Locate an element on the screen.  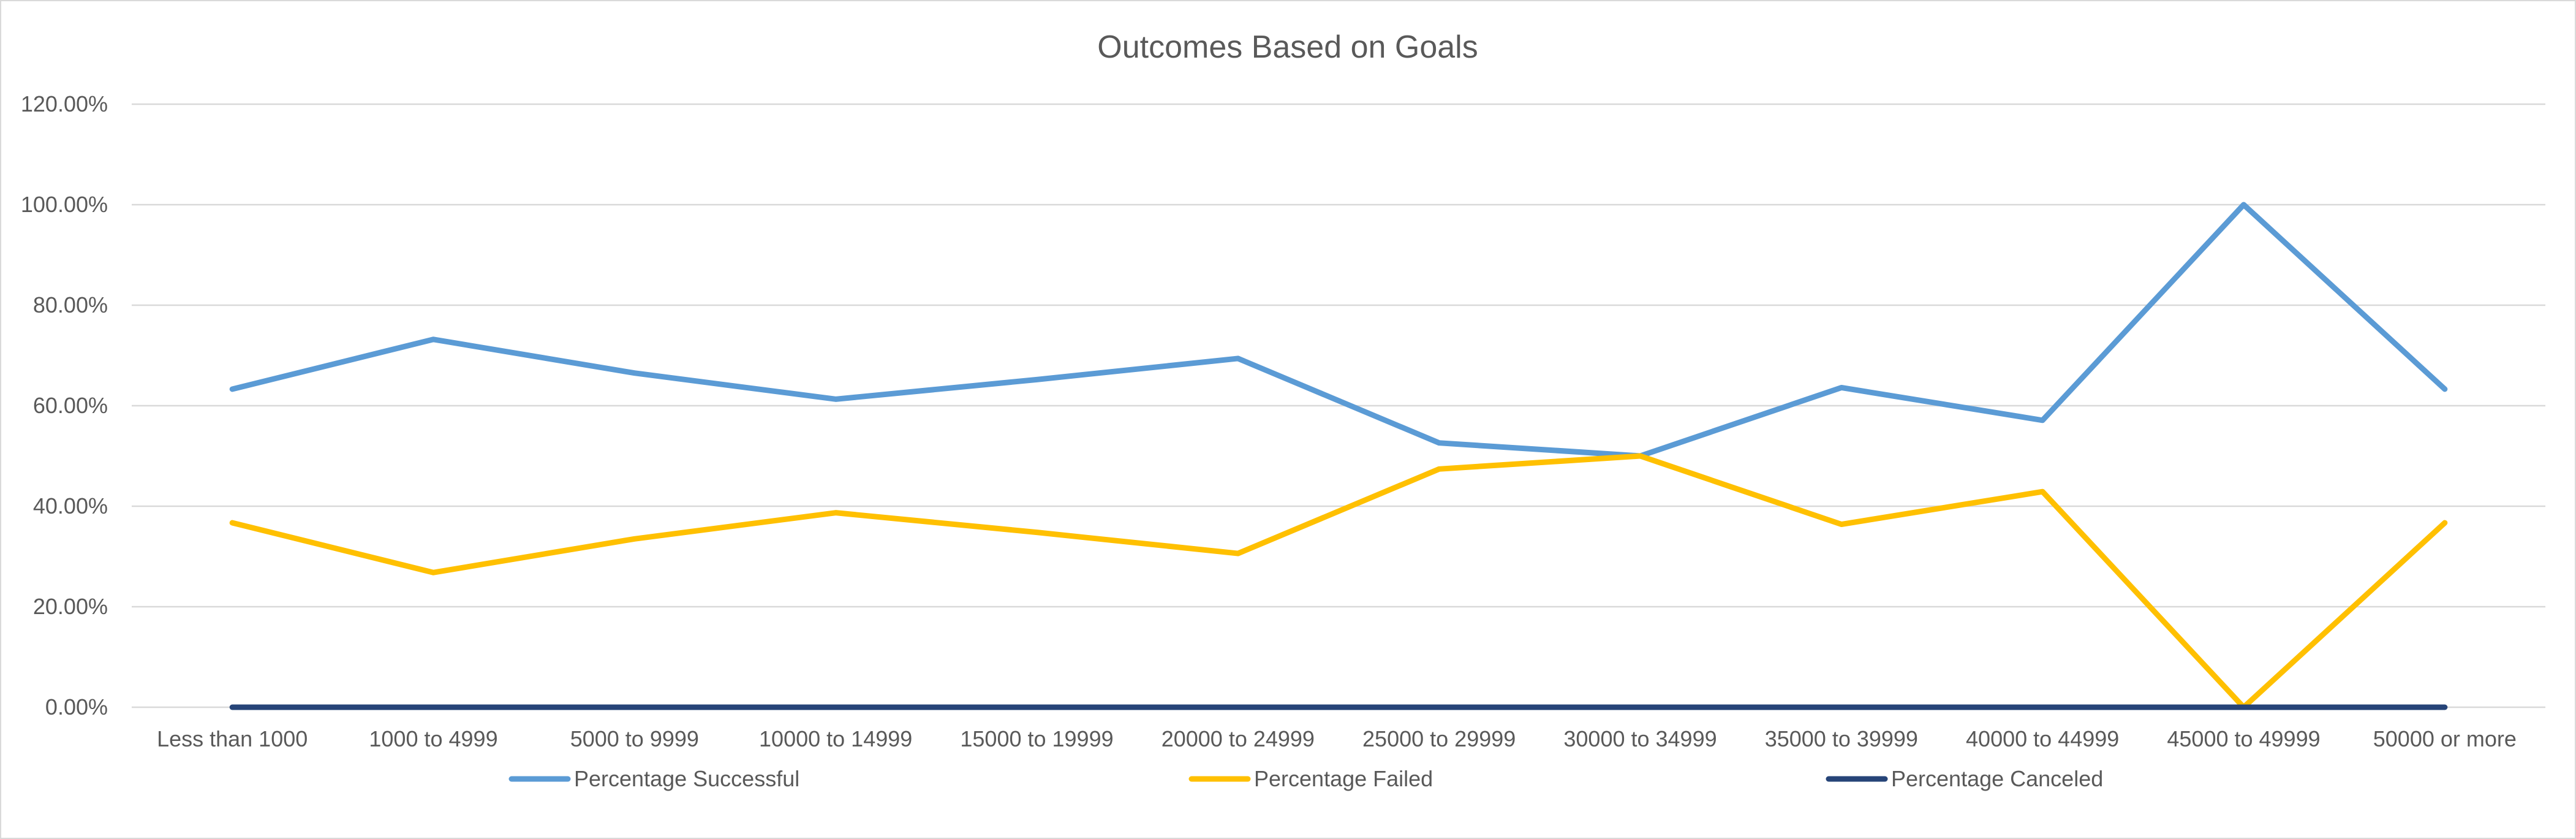
x-tick-label: 1000 to 4999 is located at coordinates (433, 738).